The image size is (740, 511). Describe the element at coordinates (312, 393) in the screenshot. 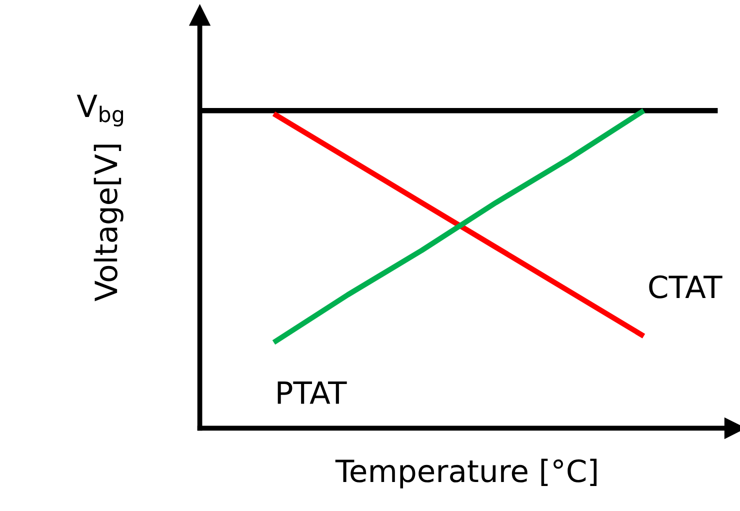

I see `series-label: PTAT` at that location.